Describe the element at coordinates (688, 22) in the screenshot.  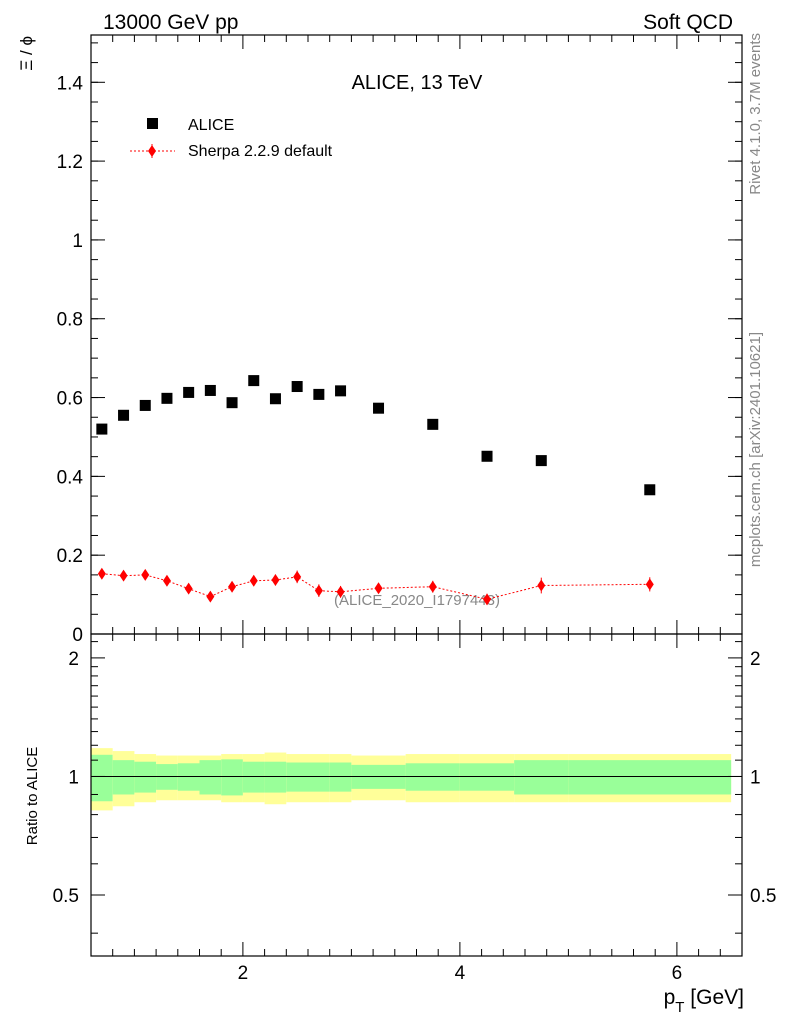
I see `header-right-label: Soft QCD` at that location.